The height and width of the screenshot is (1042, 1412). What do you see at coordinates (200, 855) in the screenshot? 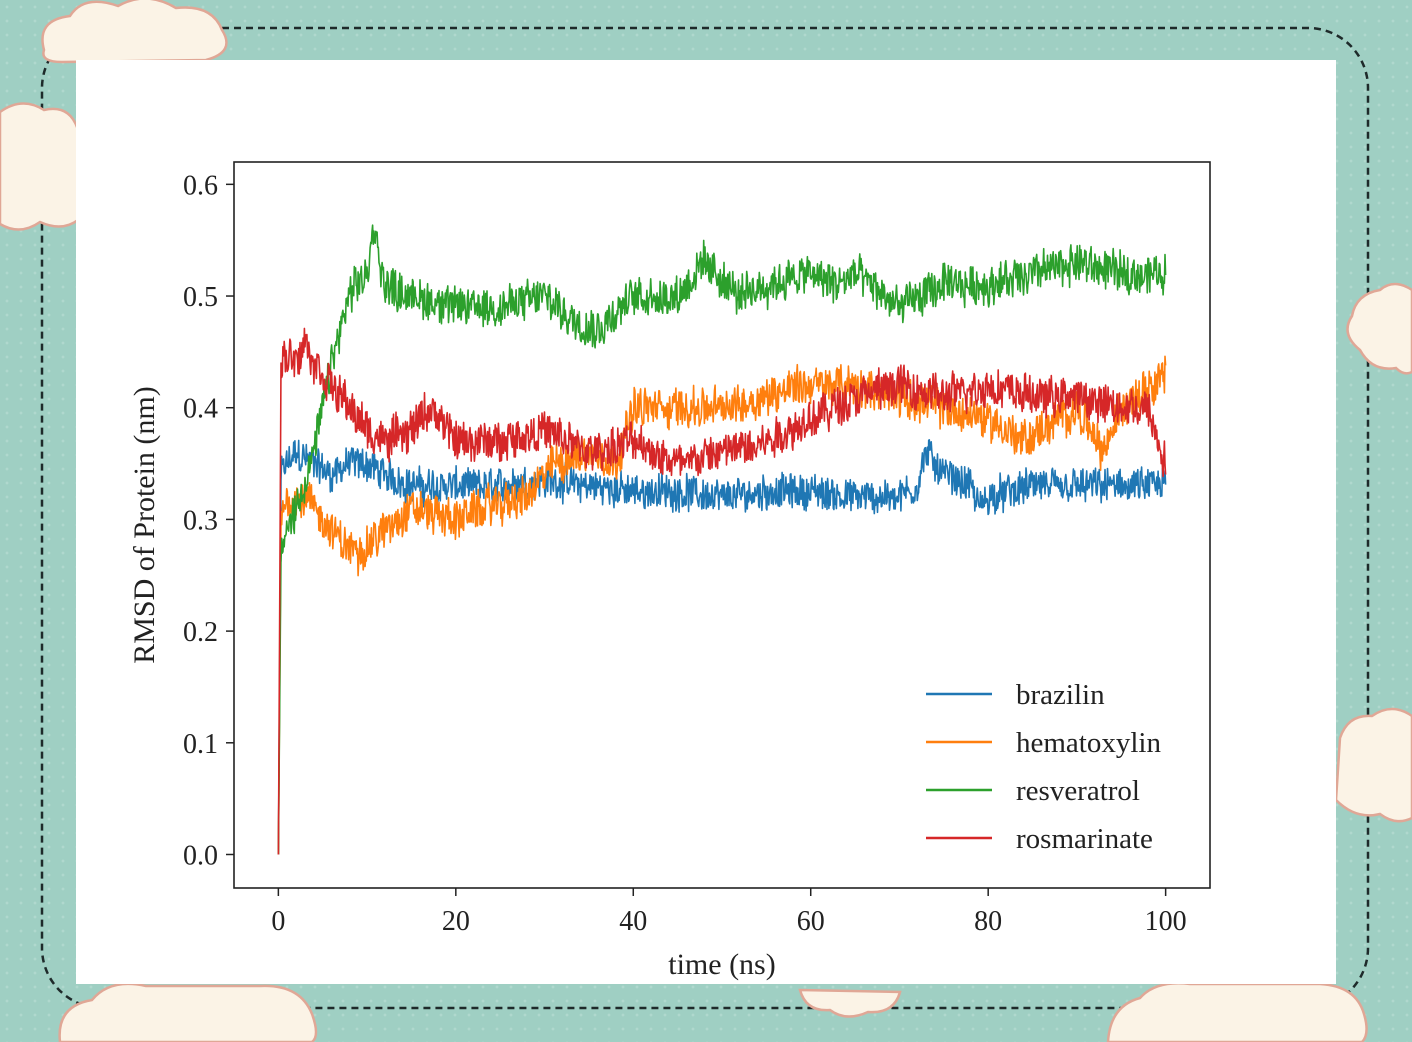
I see `y-tick-label: 0.0` at bounding box center [200, 855].